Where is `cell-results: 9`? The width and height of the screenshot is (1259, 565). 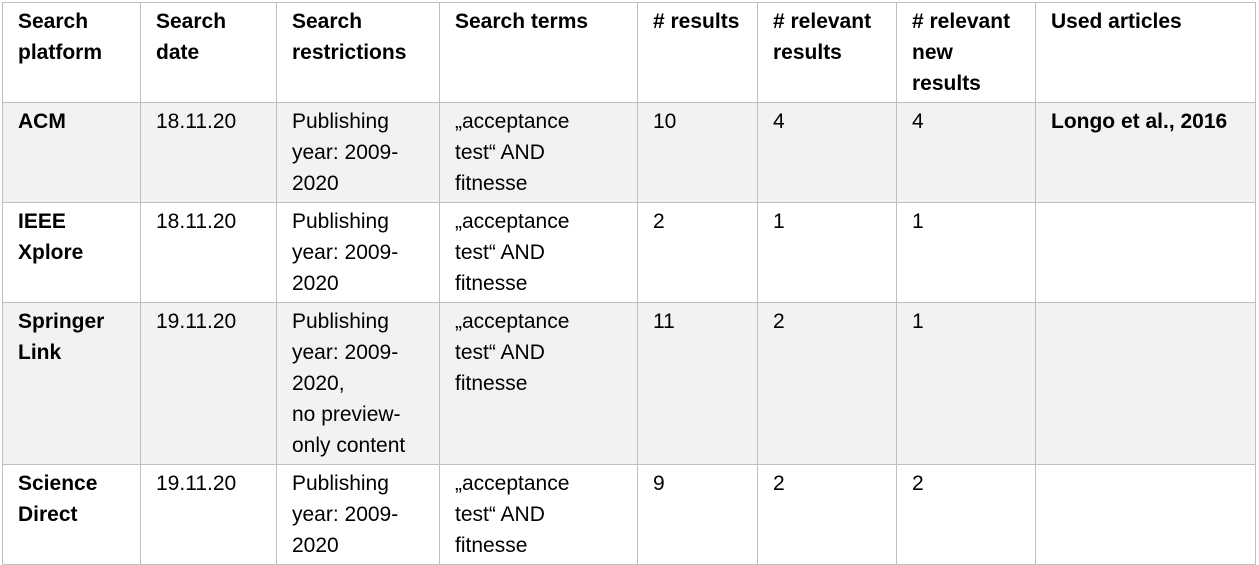 cell-results: 9 is located at coordinates (697, 514).